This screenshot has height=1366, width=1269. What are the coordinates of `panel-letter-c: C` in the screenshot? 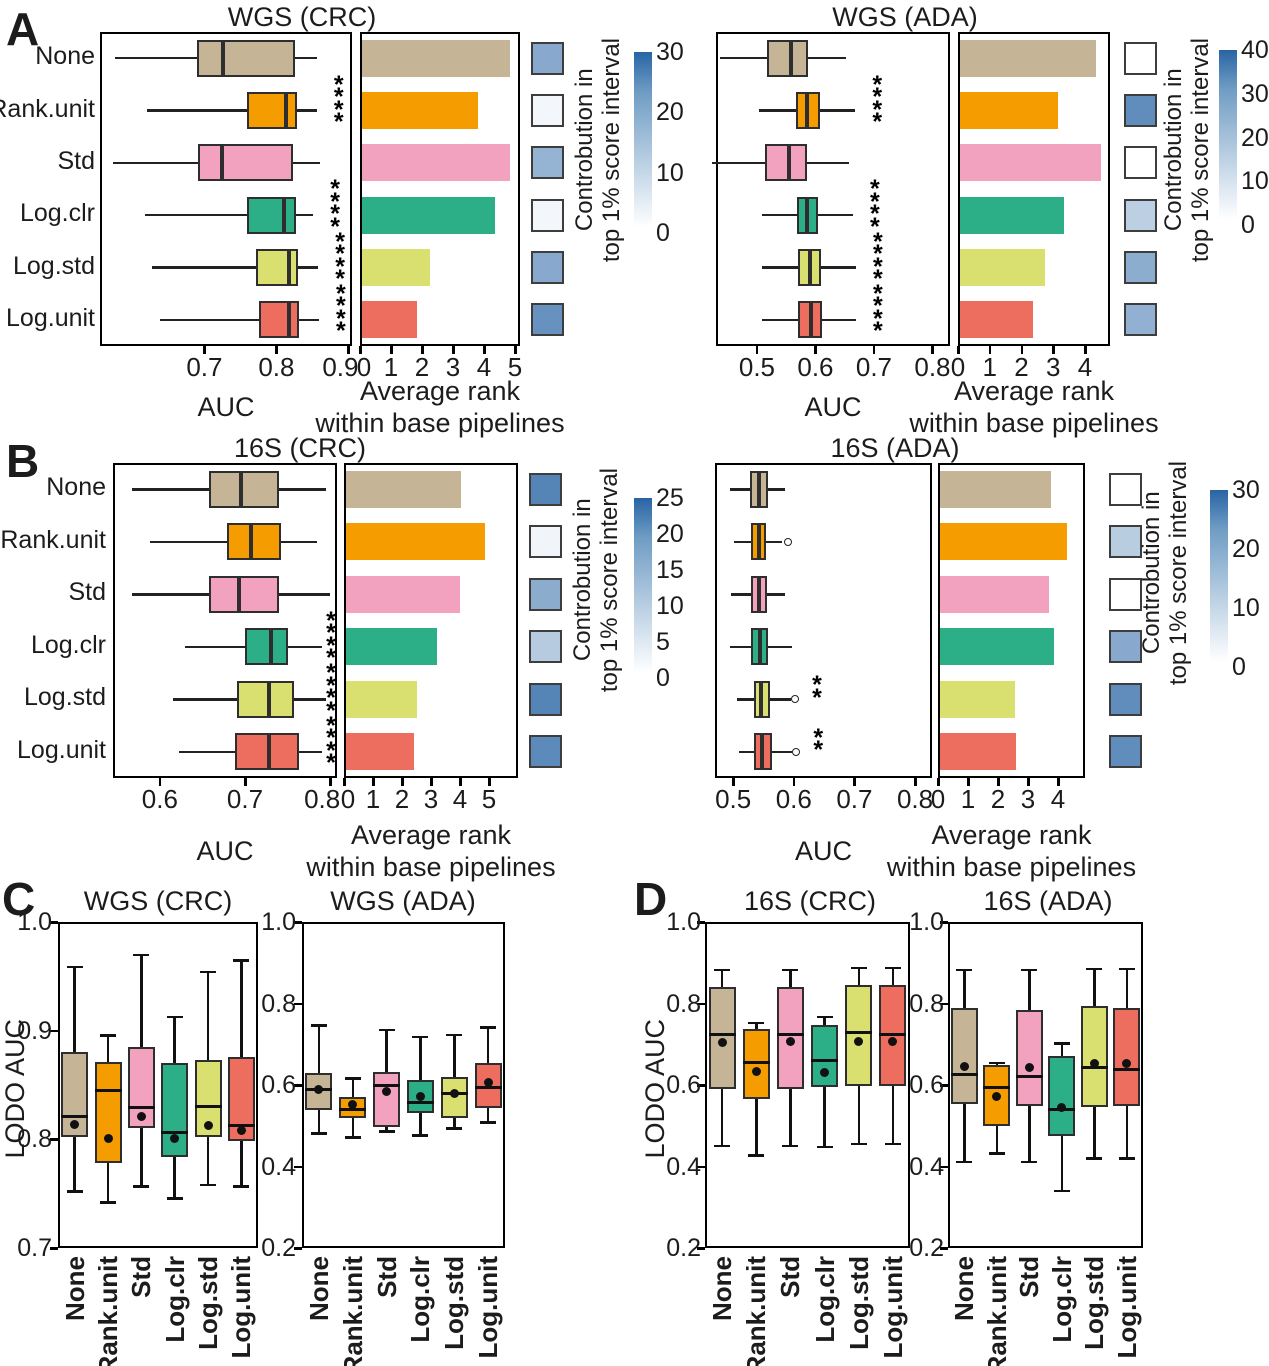 It's located at (19, 899).